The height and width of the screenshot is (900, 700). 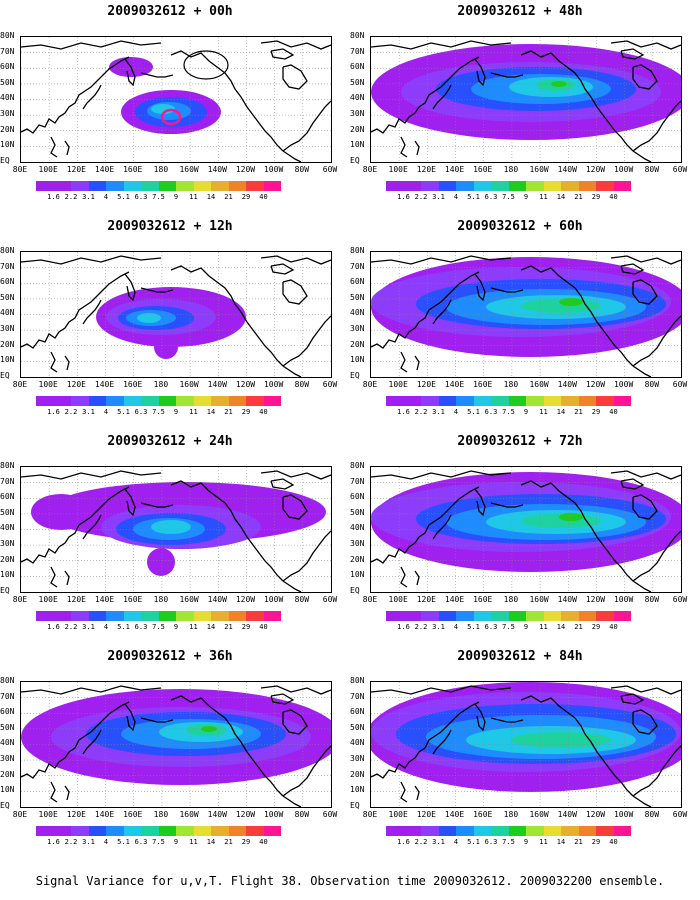 I want to click on colorbar-ticks: 1.6 2.2 3.1 4 5.1 6.3 7.5 9 11 14 21 29 40, so click(x=176, y=628).